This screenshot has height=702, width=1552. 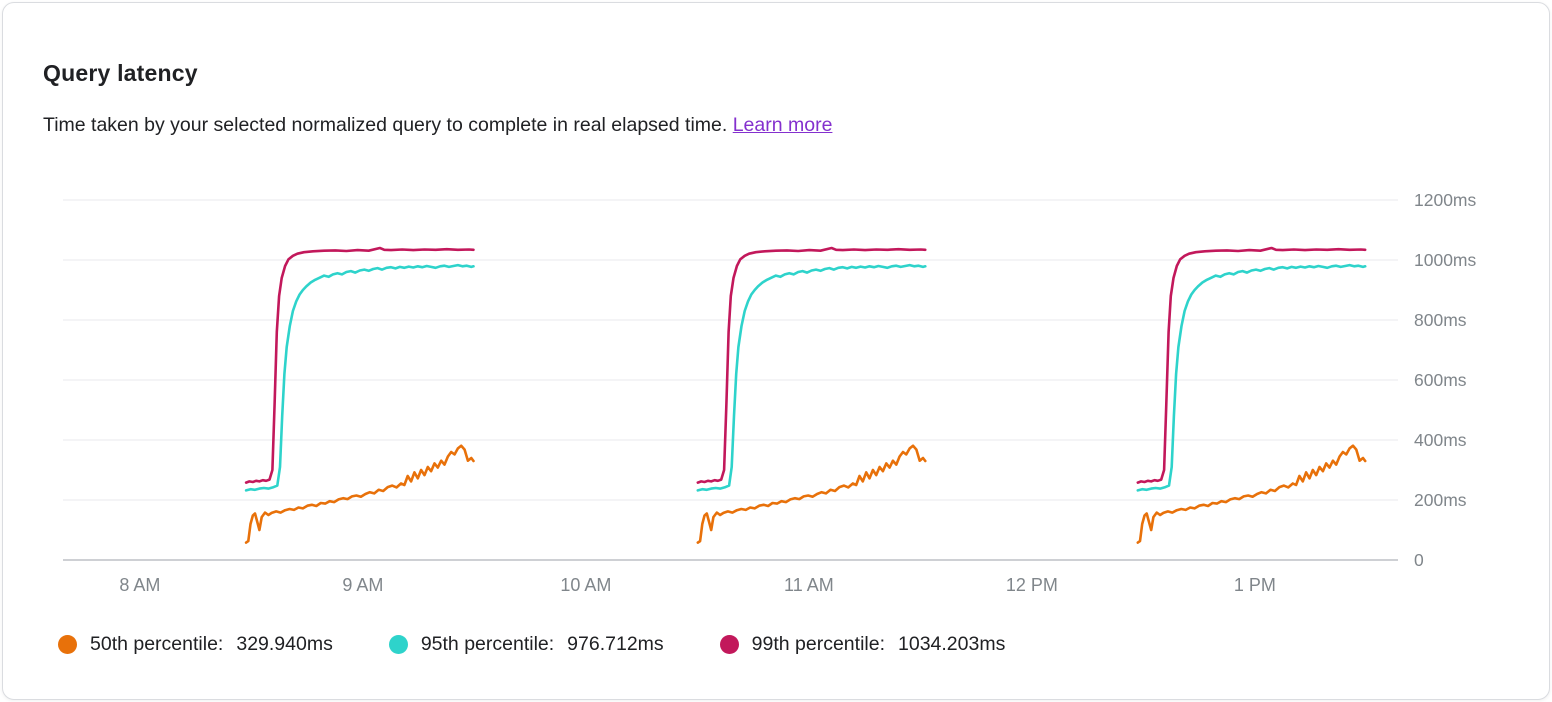 I want to click on legend-item-50th-percentile: 50th percentile: 329.940ms, so click(x=195, y=644).